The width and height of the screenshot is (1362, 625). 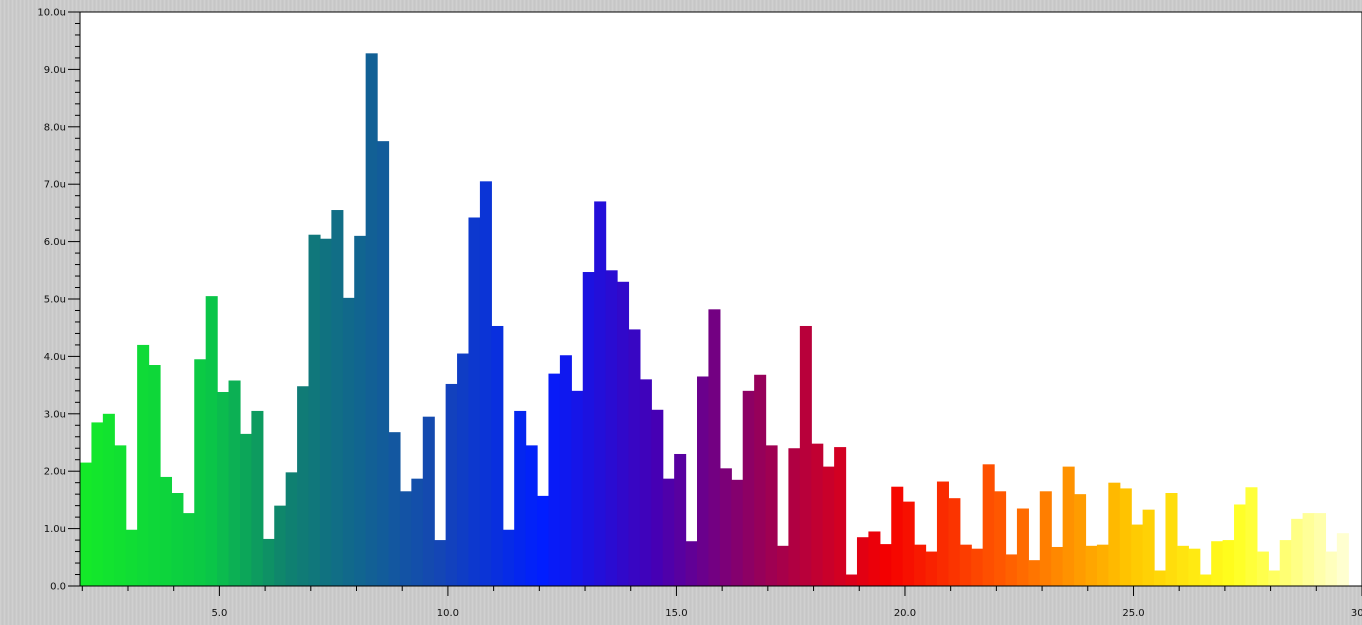 I want to click on y-tick-label: 9.0u, so click(x=55, y=70).